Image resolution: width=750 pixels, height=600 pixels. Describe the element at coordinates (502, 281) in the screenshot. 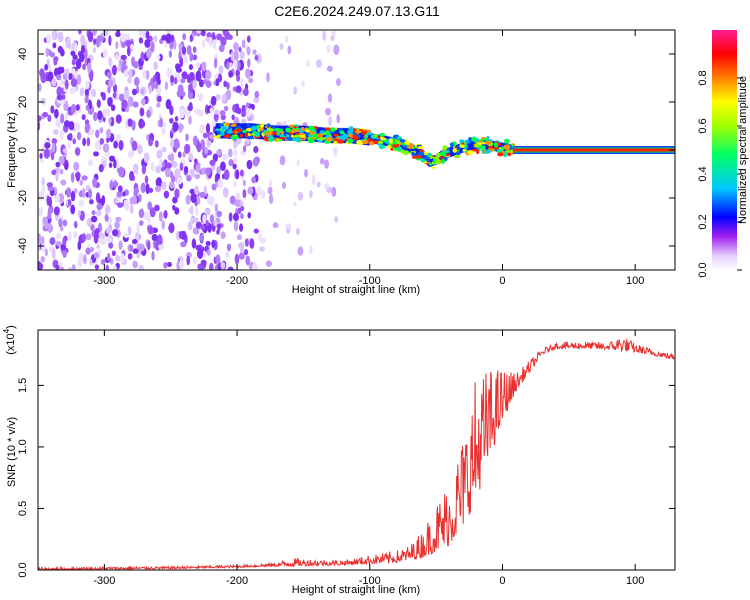

I see `x-tick-label: 0` at that location.